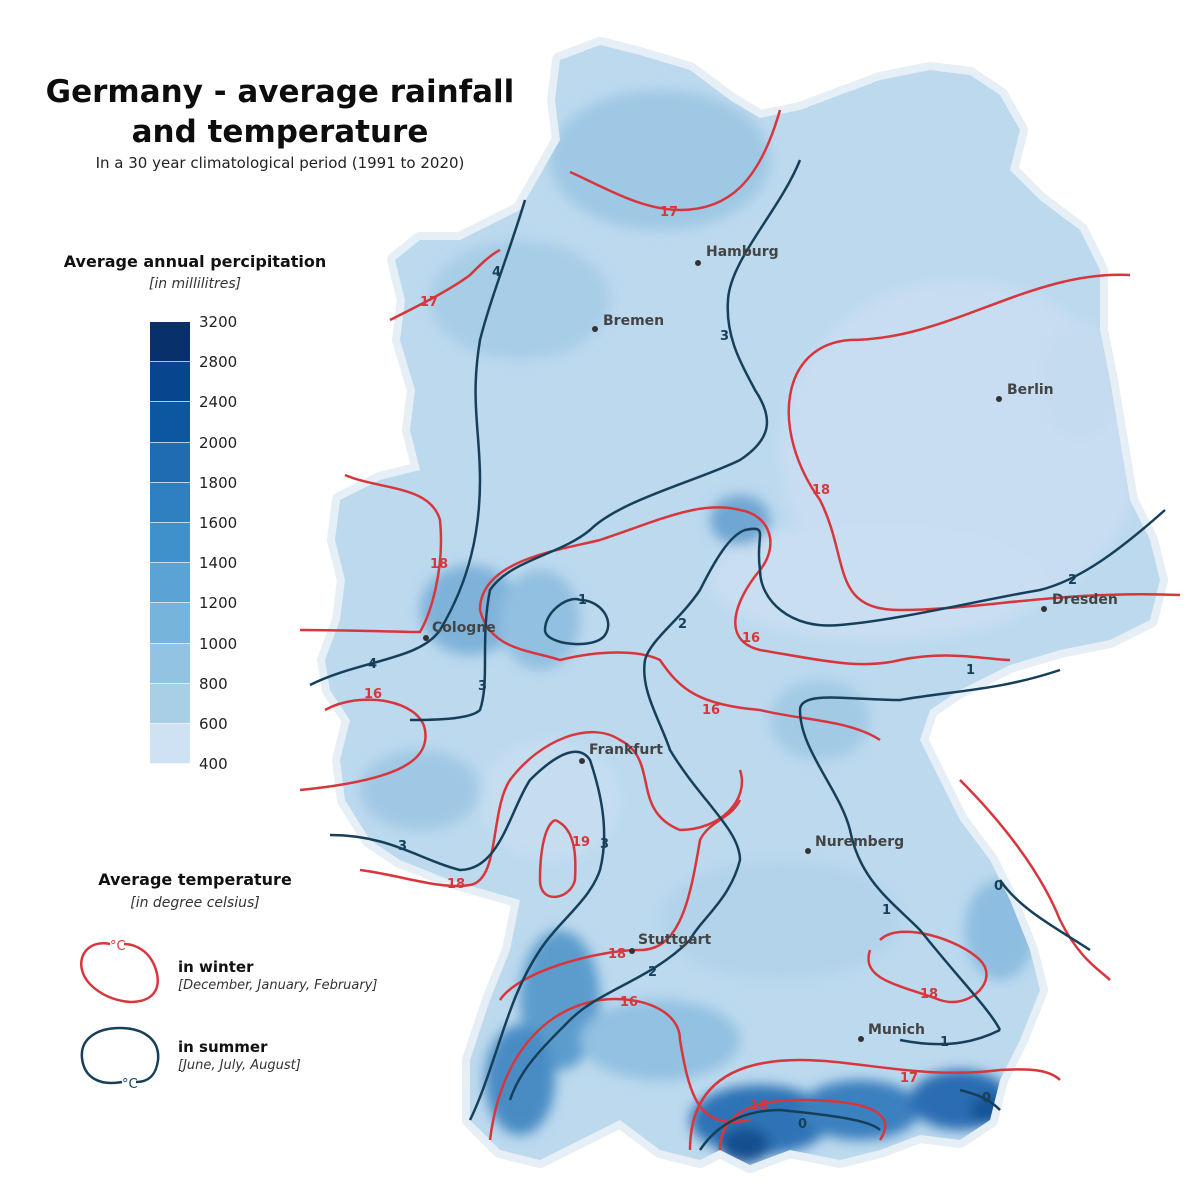  What do you see at coordinates (576, 621) in the screenshot?
I see `summer-isotherm-1-central` at bounding box center [576, 621].